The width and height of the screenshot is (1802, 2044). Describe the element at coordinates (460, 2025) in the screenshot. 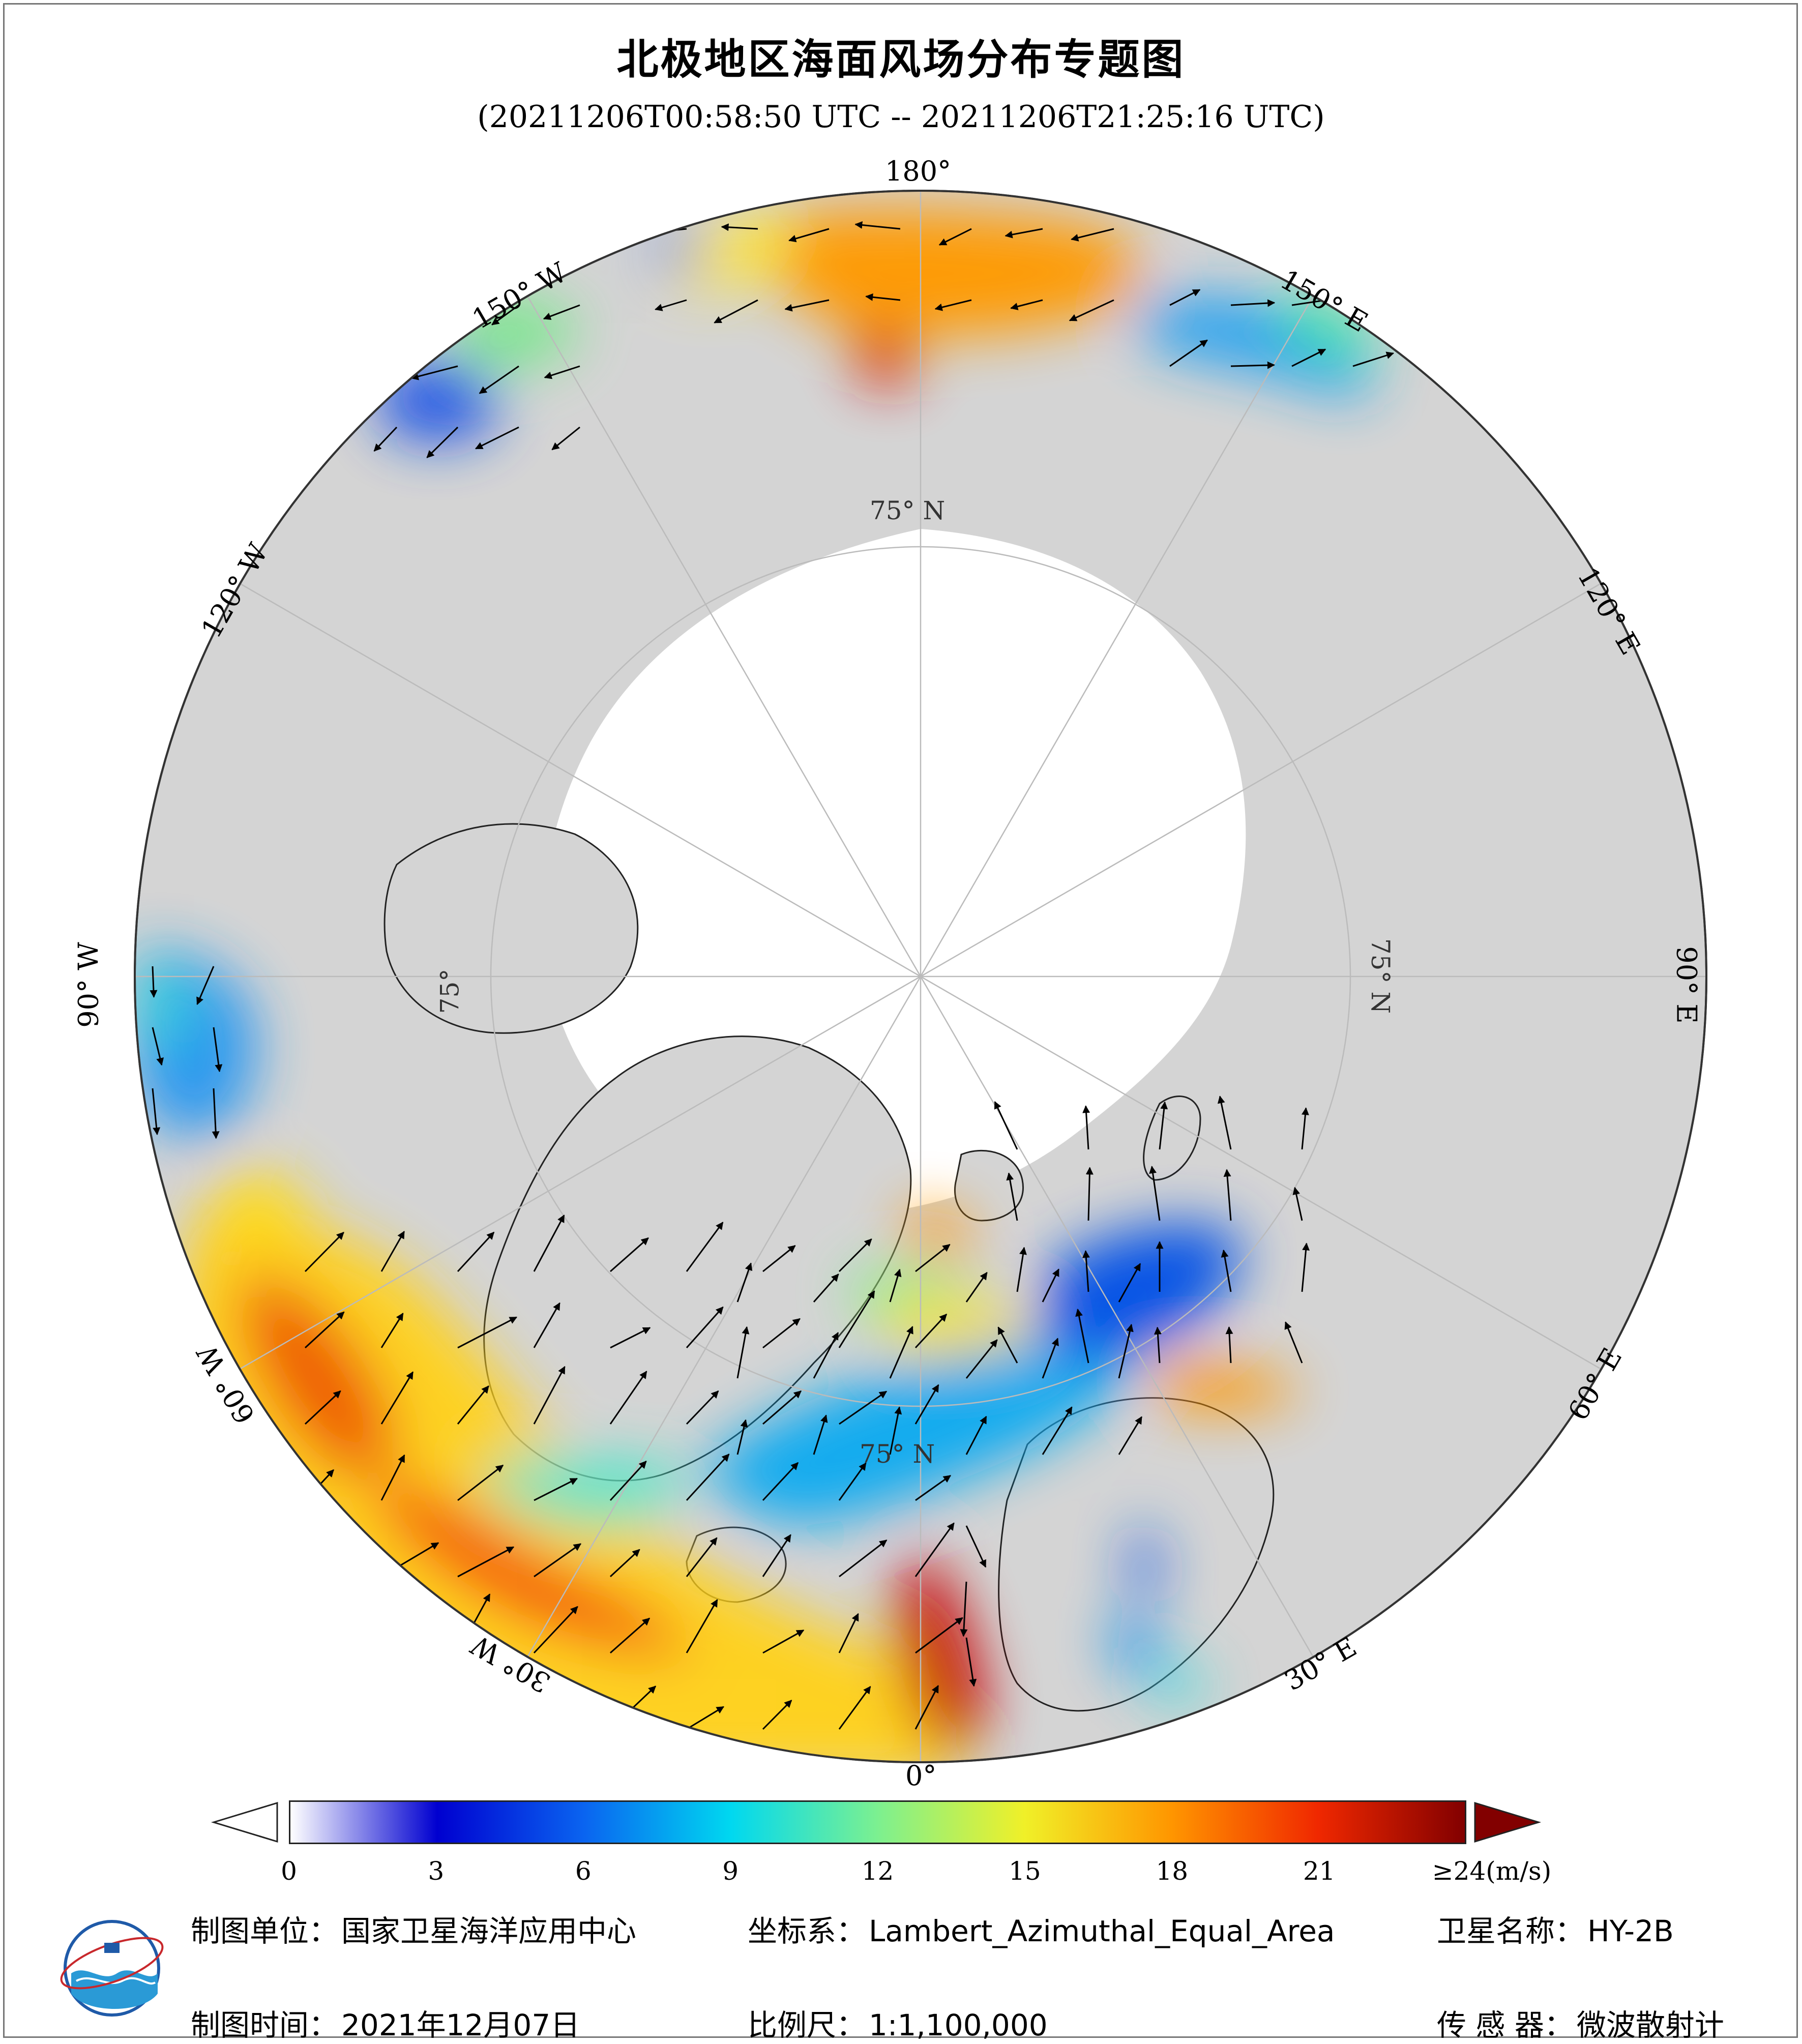

I see `date-value: 2021年12月07日` at that location.